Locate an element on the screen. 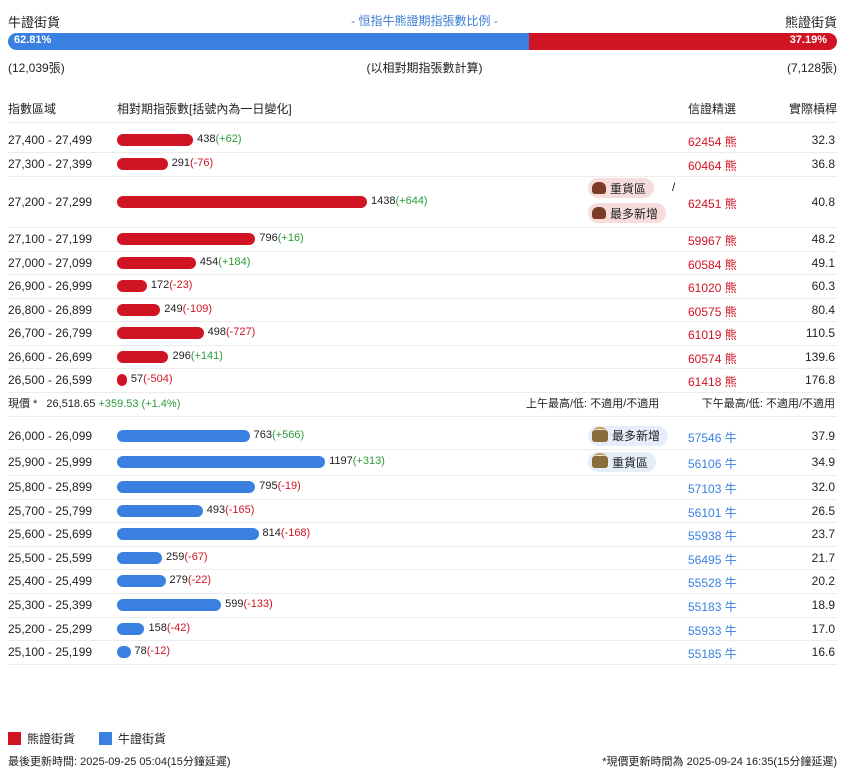  featured-warrant-link: 55933 牛 is located at coordinates (712, 630).